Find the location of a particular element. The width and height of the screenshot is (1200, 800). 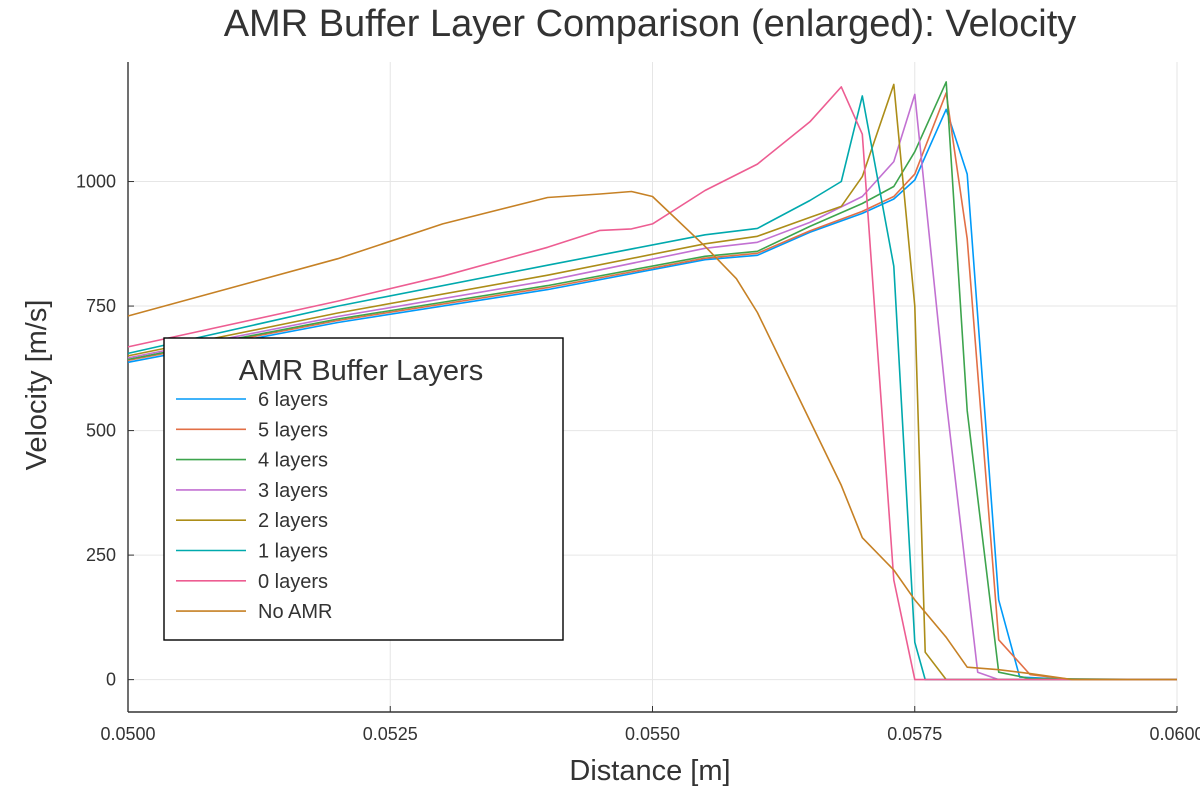

x-tick-label: 0.0550 is located at coordinates (652, 734).